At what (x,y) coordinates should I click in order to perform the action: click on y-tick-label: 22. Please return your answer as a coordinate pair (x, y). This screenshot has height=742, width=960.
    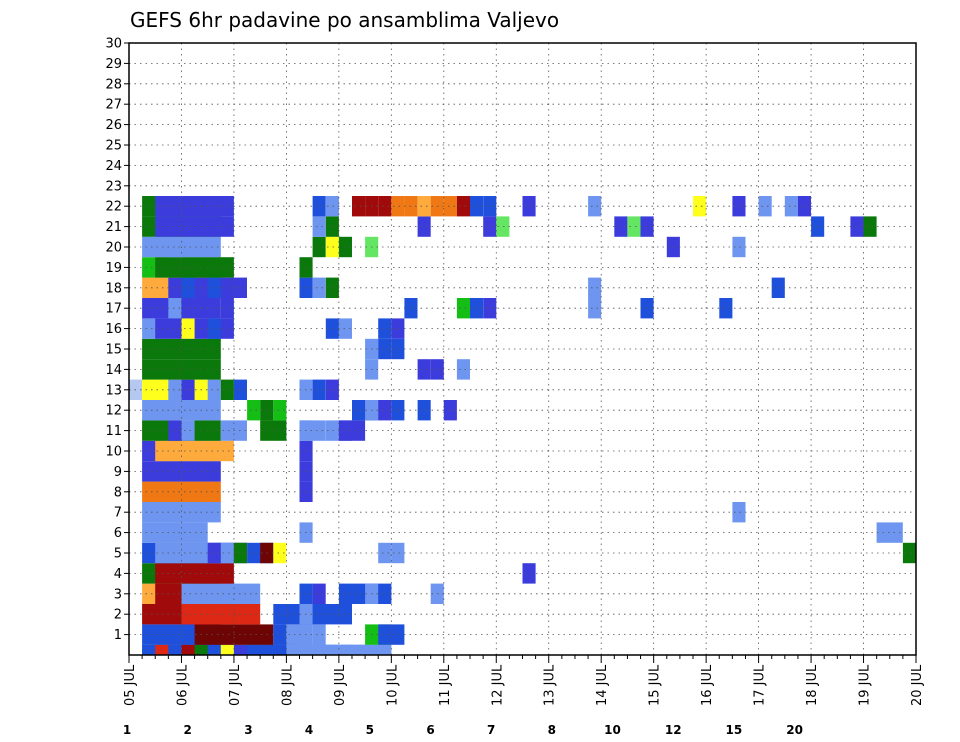
    Looking at the image, I should click on (113, 207).